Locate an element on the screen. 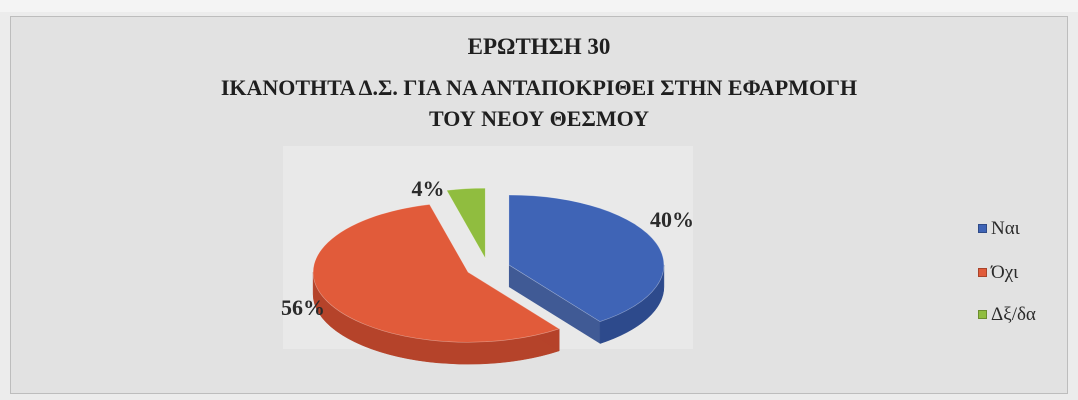  data-label-nai: 40% is located at coordinates (672, 219).